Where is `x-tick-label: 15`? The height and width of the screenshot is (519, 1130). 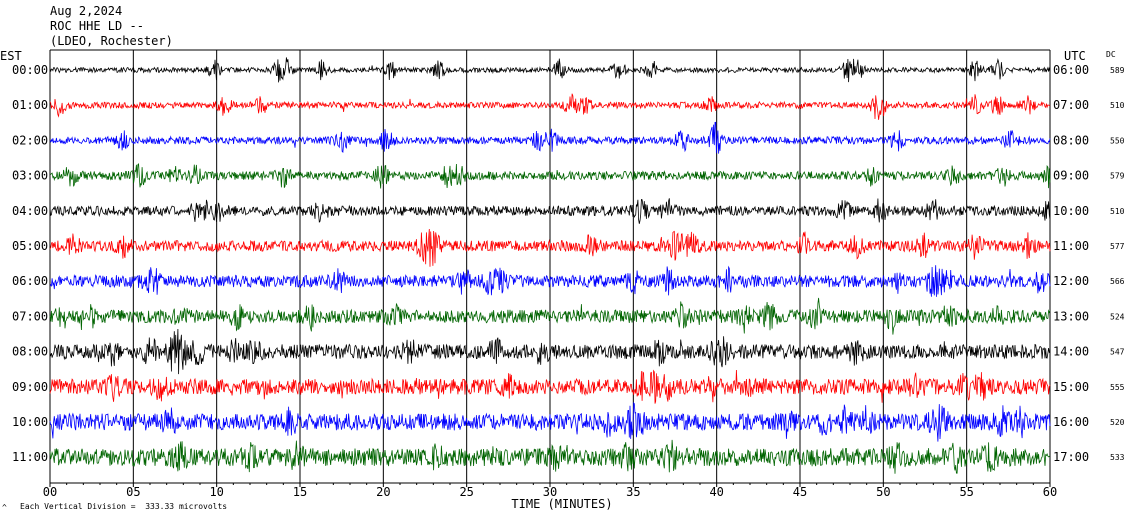
x-tick-label: 15 is located at coordinates (300, 492).